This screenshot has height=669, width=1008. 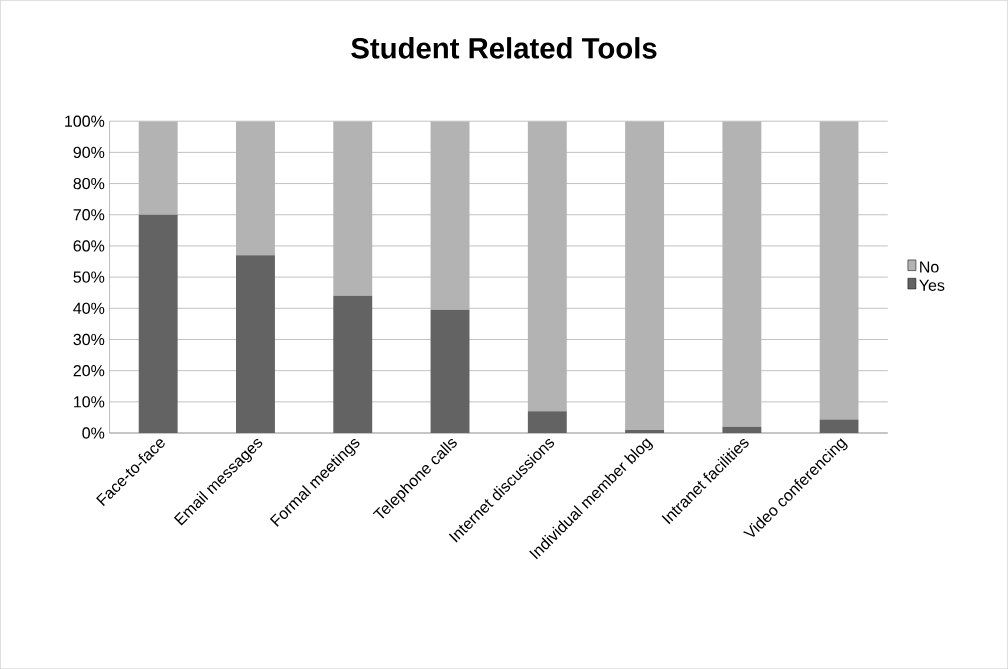 I want to click on legend-label: No, so click(x=929, y=267).